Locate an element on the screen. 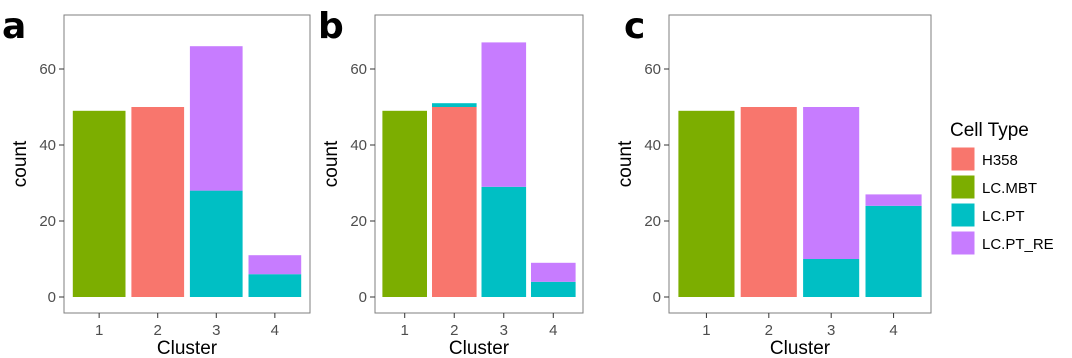 Image resolution: width=1072 pixels, height=358 pixels. legend-item-lc-pt-re: LC.PT_RE is located at coordinates (1001, 243).